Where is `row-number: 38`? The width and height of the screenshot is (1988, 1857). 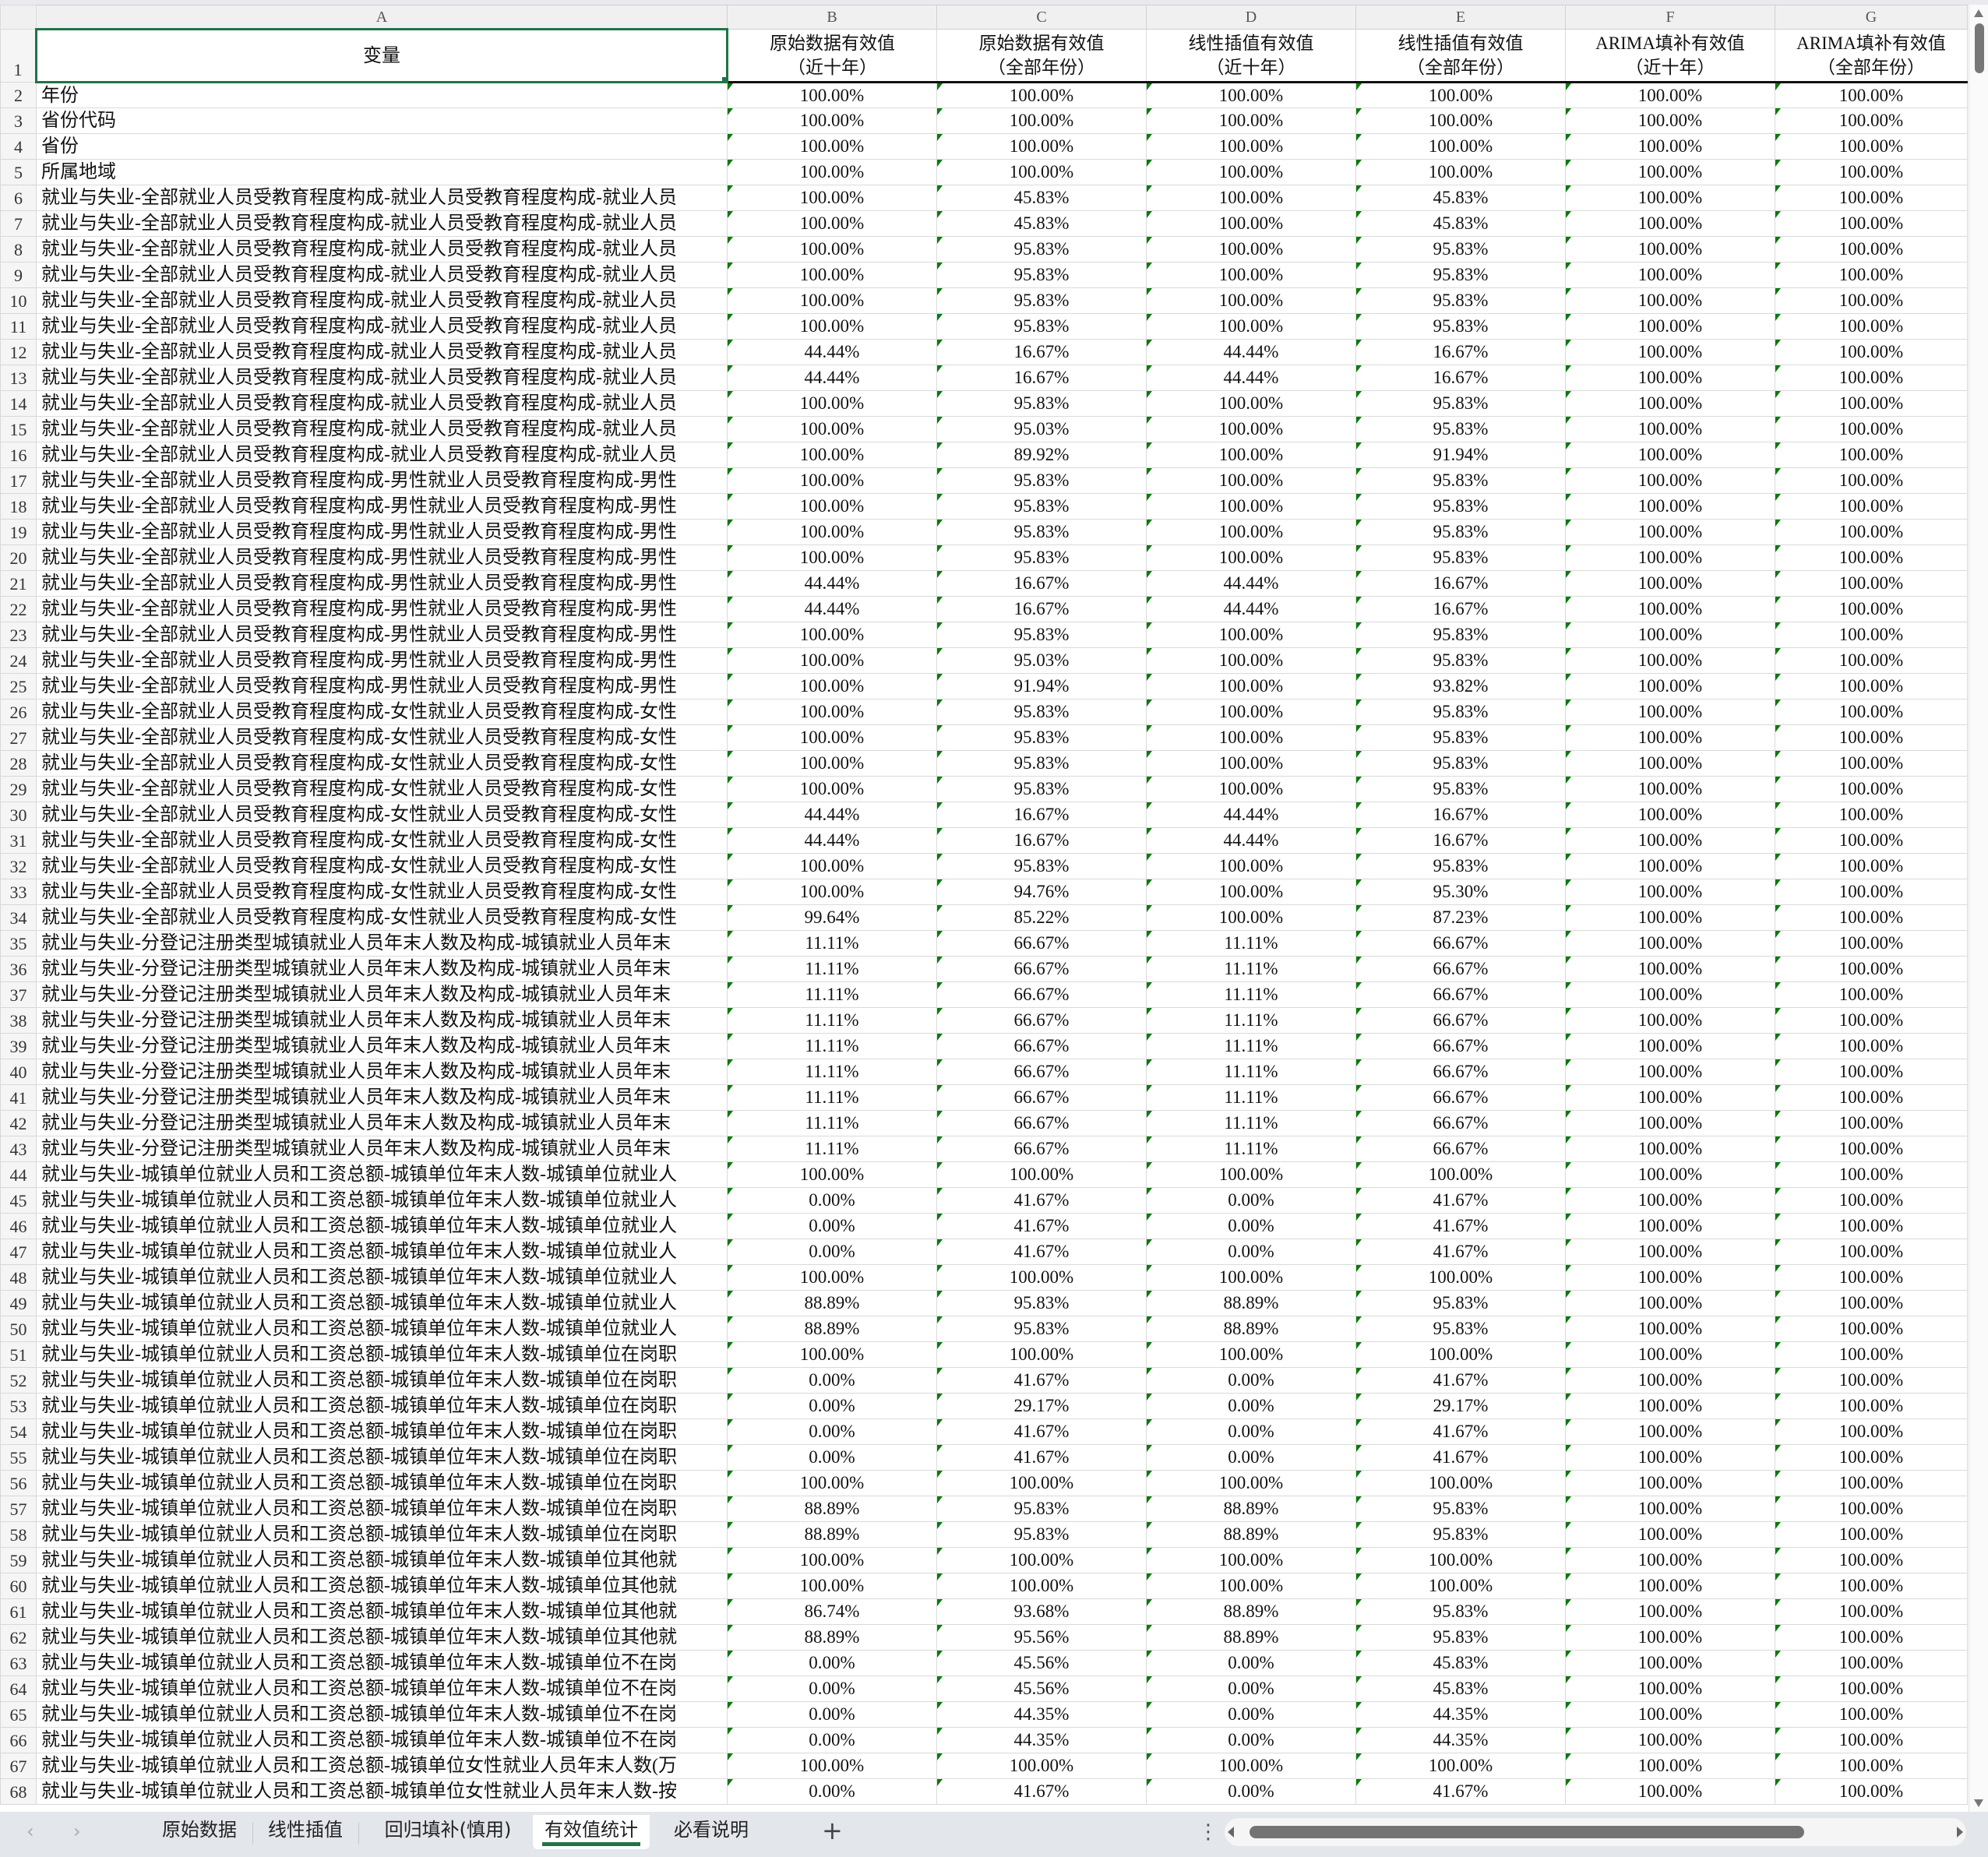 row-number: 38 is located at coordinates (18, 1021).